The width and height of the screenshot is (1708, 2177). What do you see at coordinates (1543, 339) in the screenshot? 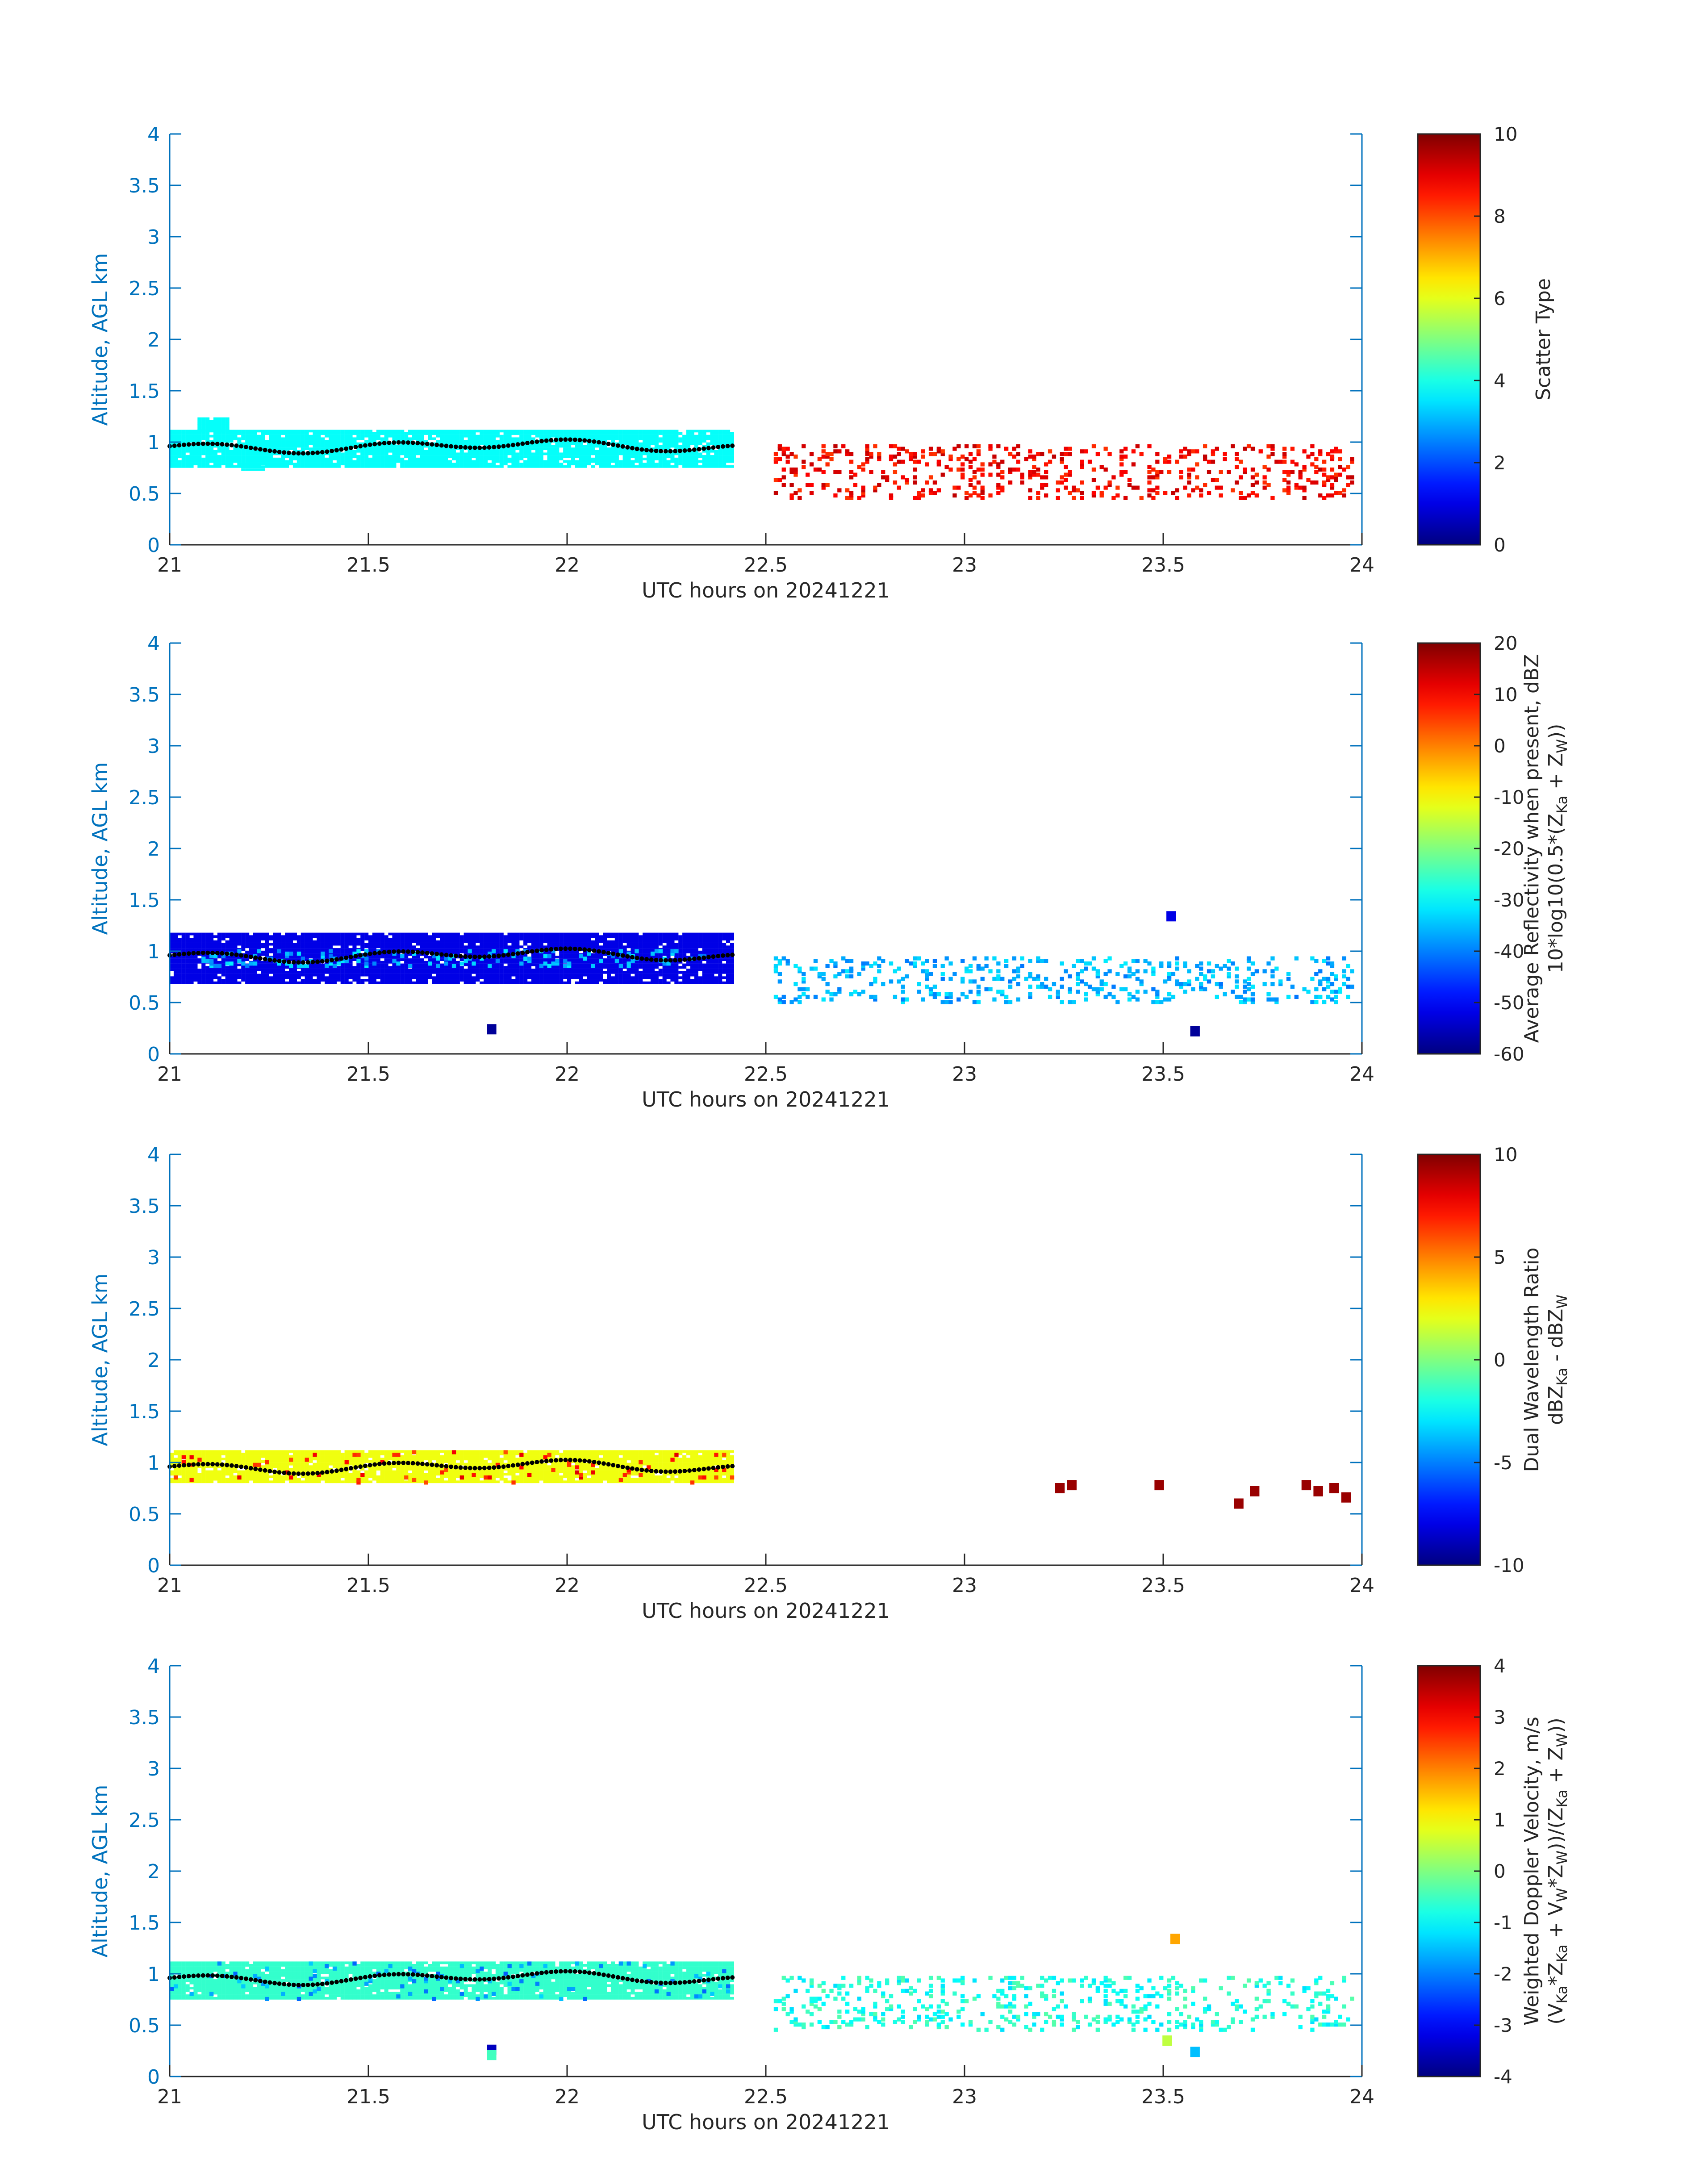
I see `colorbar-label: Scatter Type` at bounding box center [1543, 339].